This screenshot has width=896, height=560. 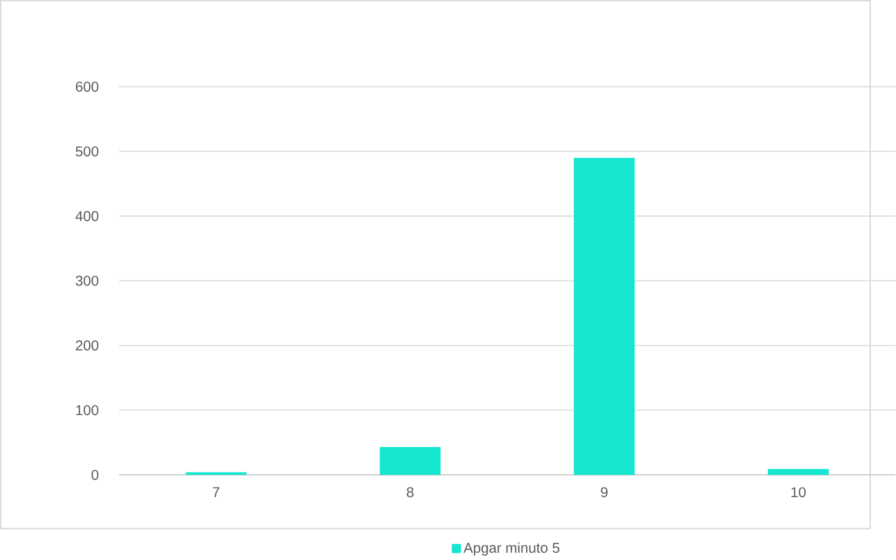 What do you see at coordinates (87, 87) in the screenshot?
I see `y-tick-label: 600` at bounding box center [87, 87].